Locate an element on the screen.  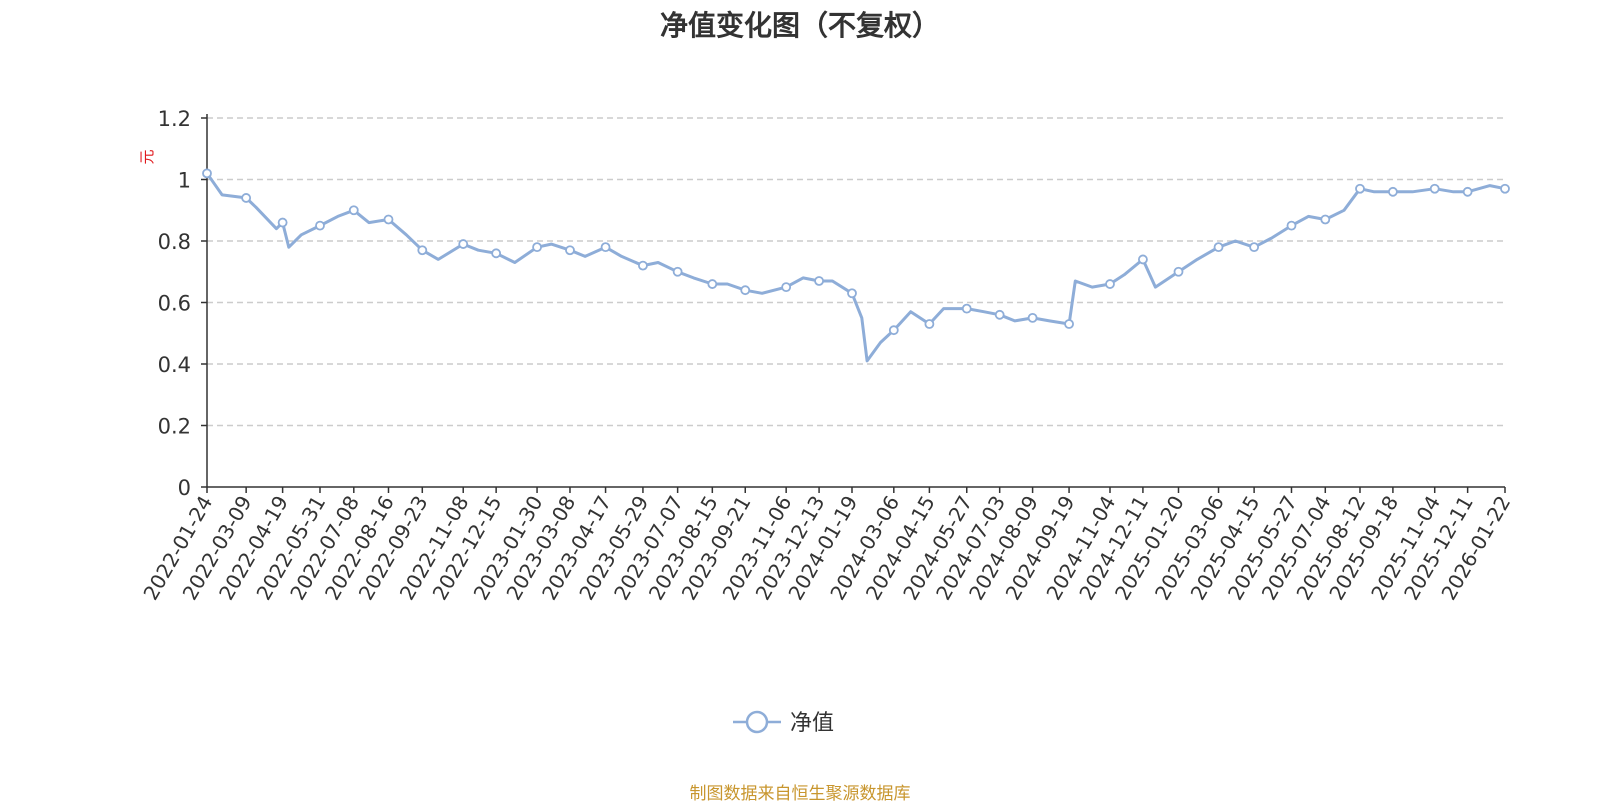
y-axis-unit: 元 is located at coordinates (147, 156).